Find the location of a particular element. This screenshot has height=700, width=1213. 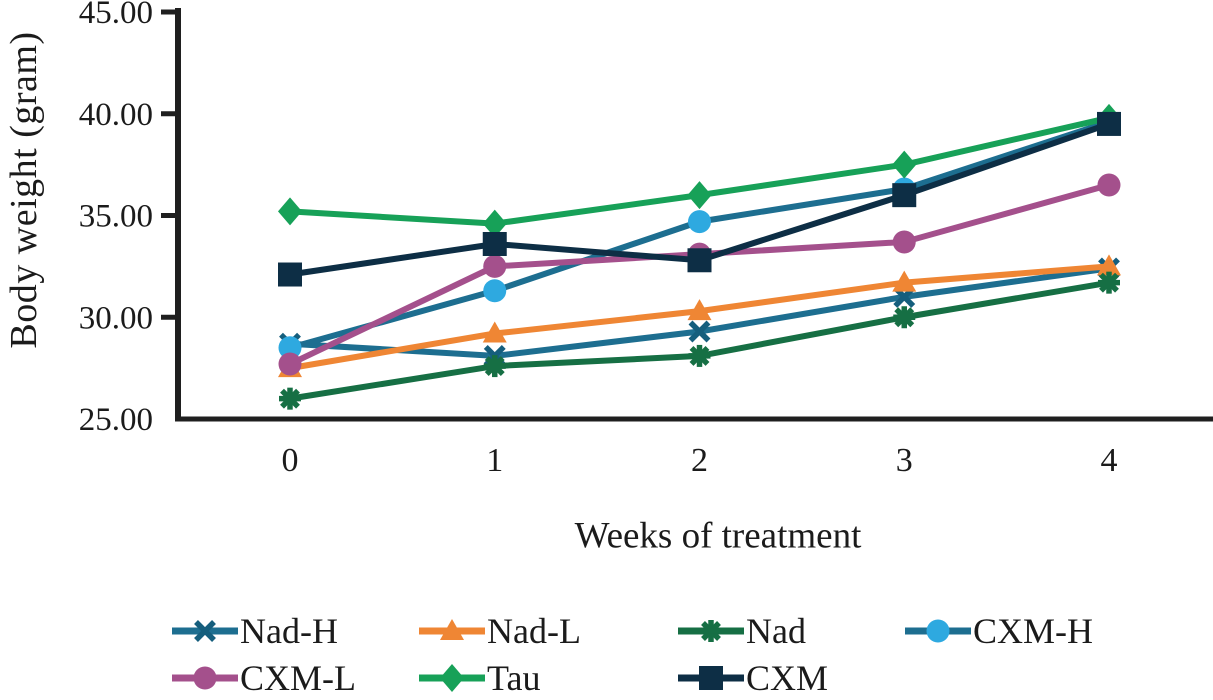

legend-marker-Nad-H is located at coordinates (205, 631).